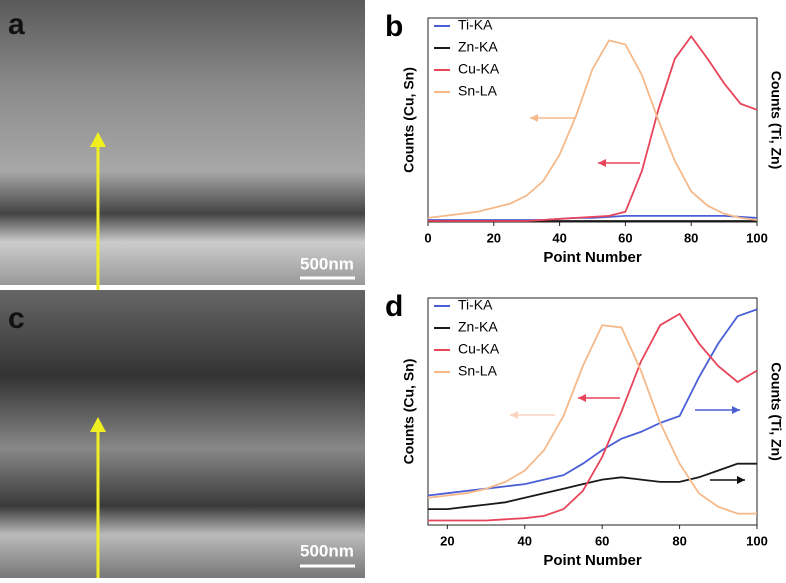 This screenshot has height=583, width=786. What do you see at coordinates (394, 26) in the screenshot?
I see `panel-label: b` at bounding box center [394, 26].